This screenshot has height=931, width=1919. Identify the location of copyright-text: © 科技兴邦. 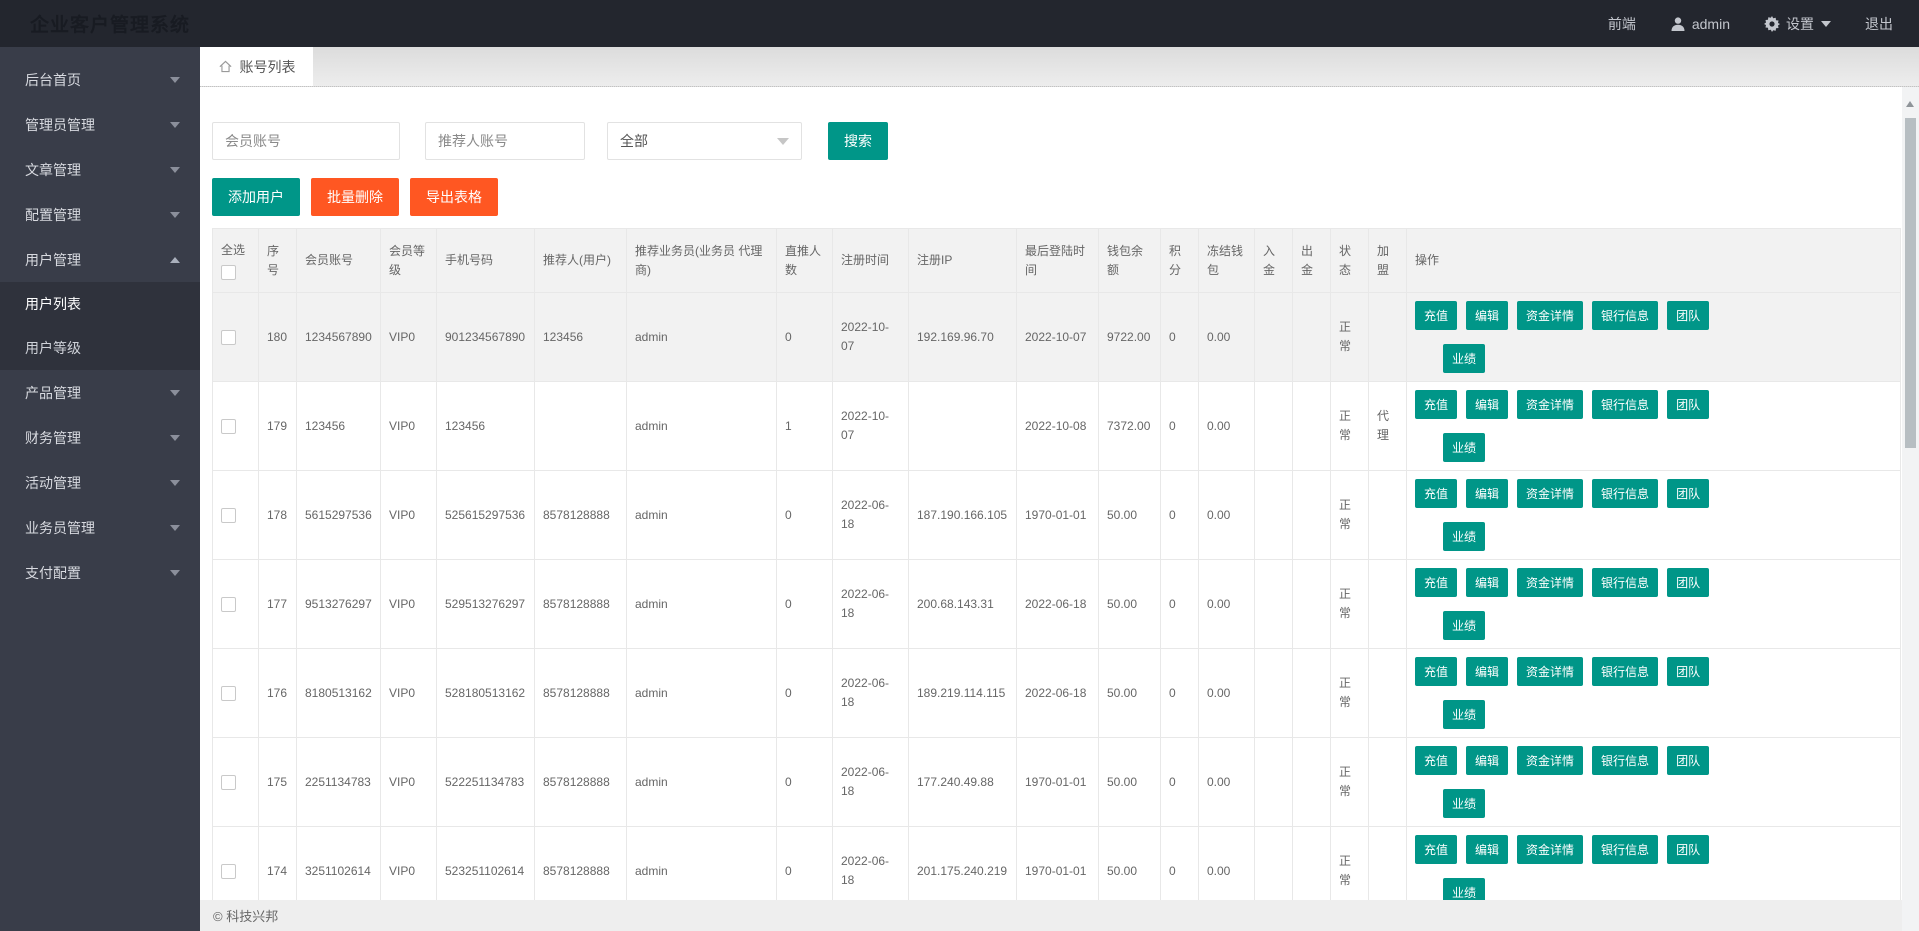
(246, 916).